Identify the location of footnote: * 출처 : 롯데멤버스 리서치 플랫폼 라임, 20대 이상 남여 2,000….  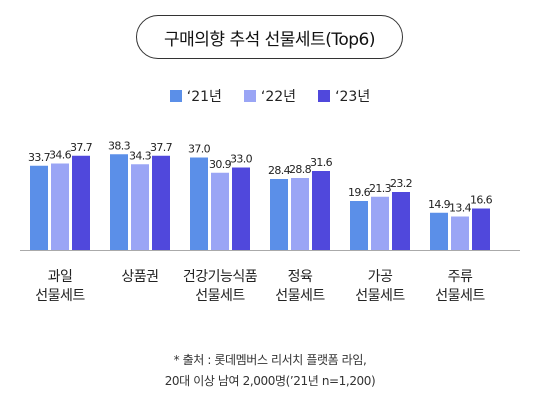
(270, 371).